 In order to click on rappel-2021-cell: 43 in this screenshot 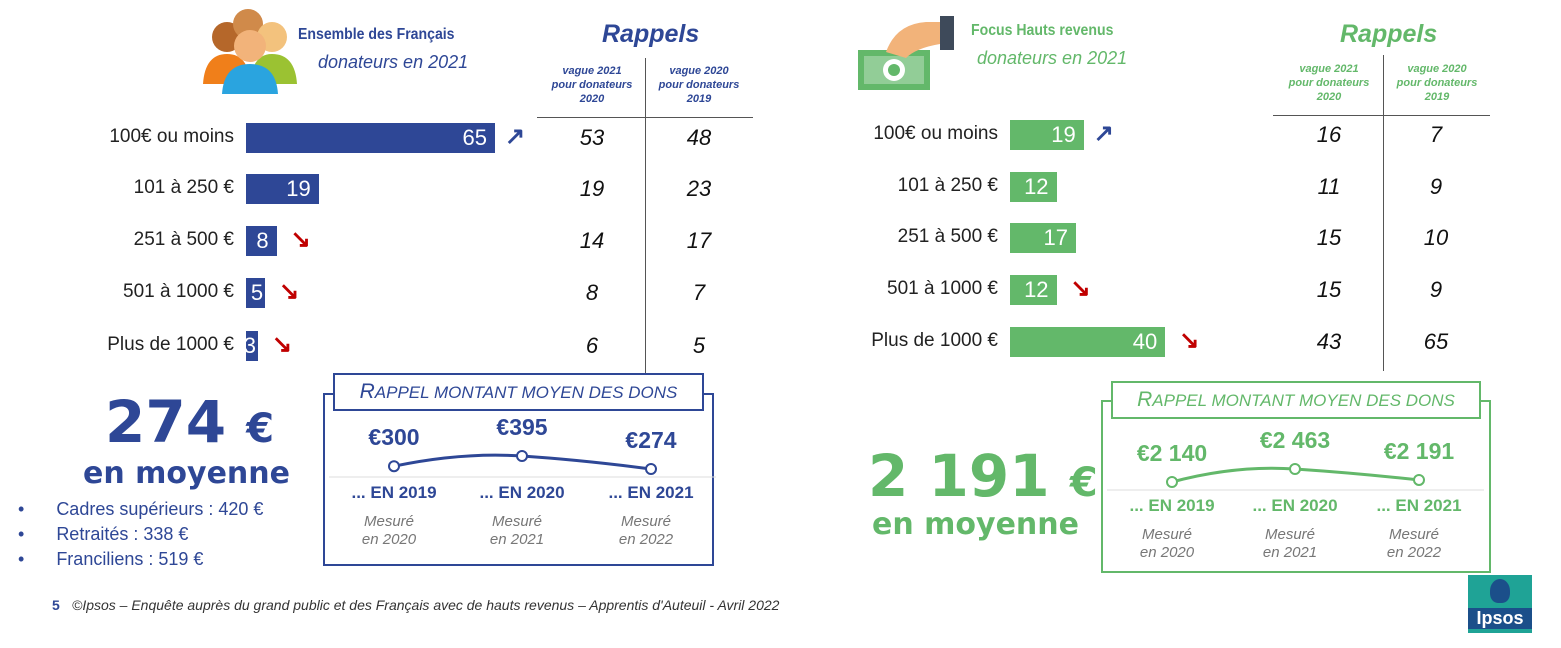, I will do `click(1329, 341)`.